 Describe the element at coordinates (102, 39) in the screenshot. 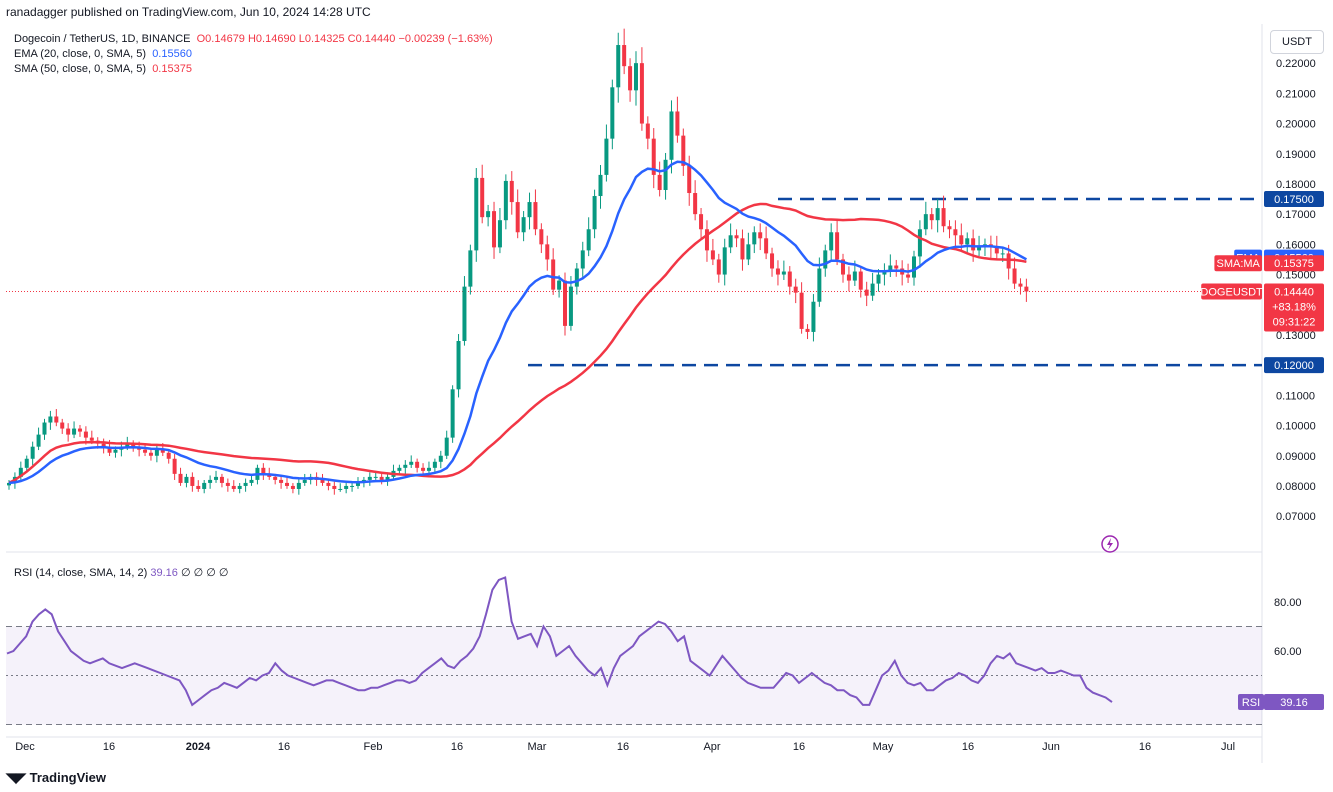

I see `symbol-title: Dogecoin / TetherUS, 1D, BINANCE` at that location.